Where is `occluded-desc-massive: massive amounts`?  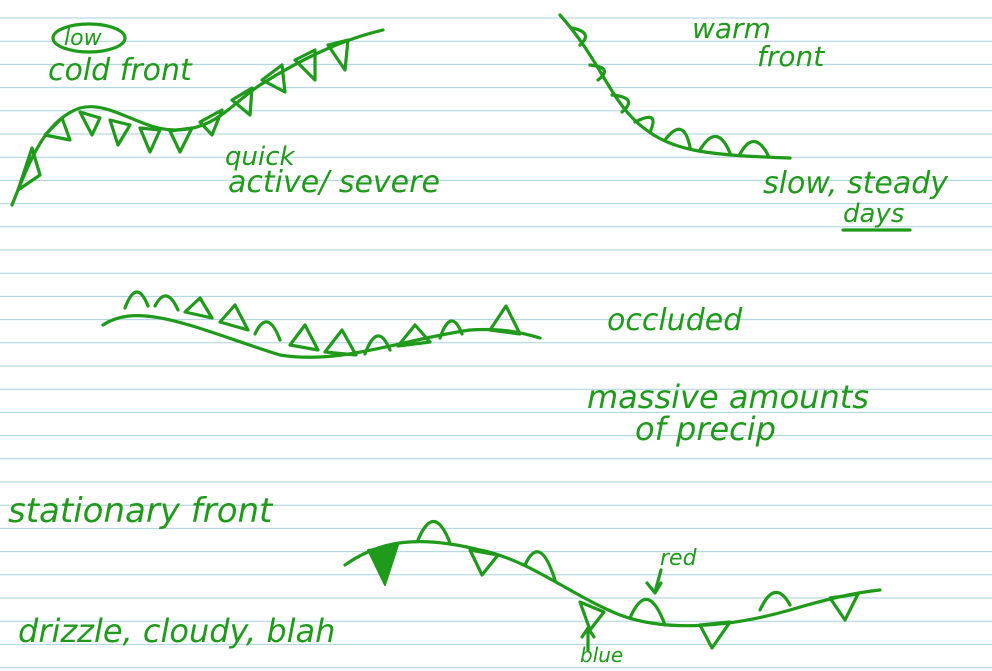
occluded-desc-massive: massive amounts is located at coordinates (728, 397).